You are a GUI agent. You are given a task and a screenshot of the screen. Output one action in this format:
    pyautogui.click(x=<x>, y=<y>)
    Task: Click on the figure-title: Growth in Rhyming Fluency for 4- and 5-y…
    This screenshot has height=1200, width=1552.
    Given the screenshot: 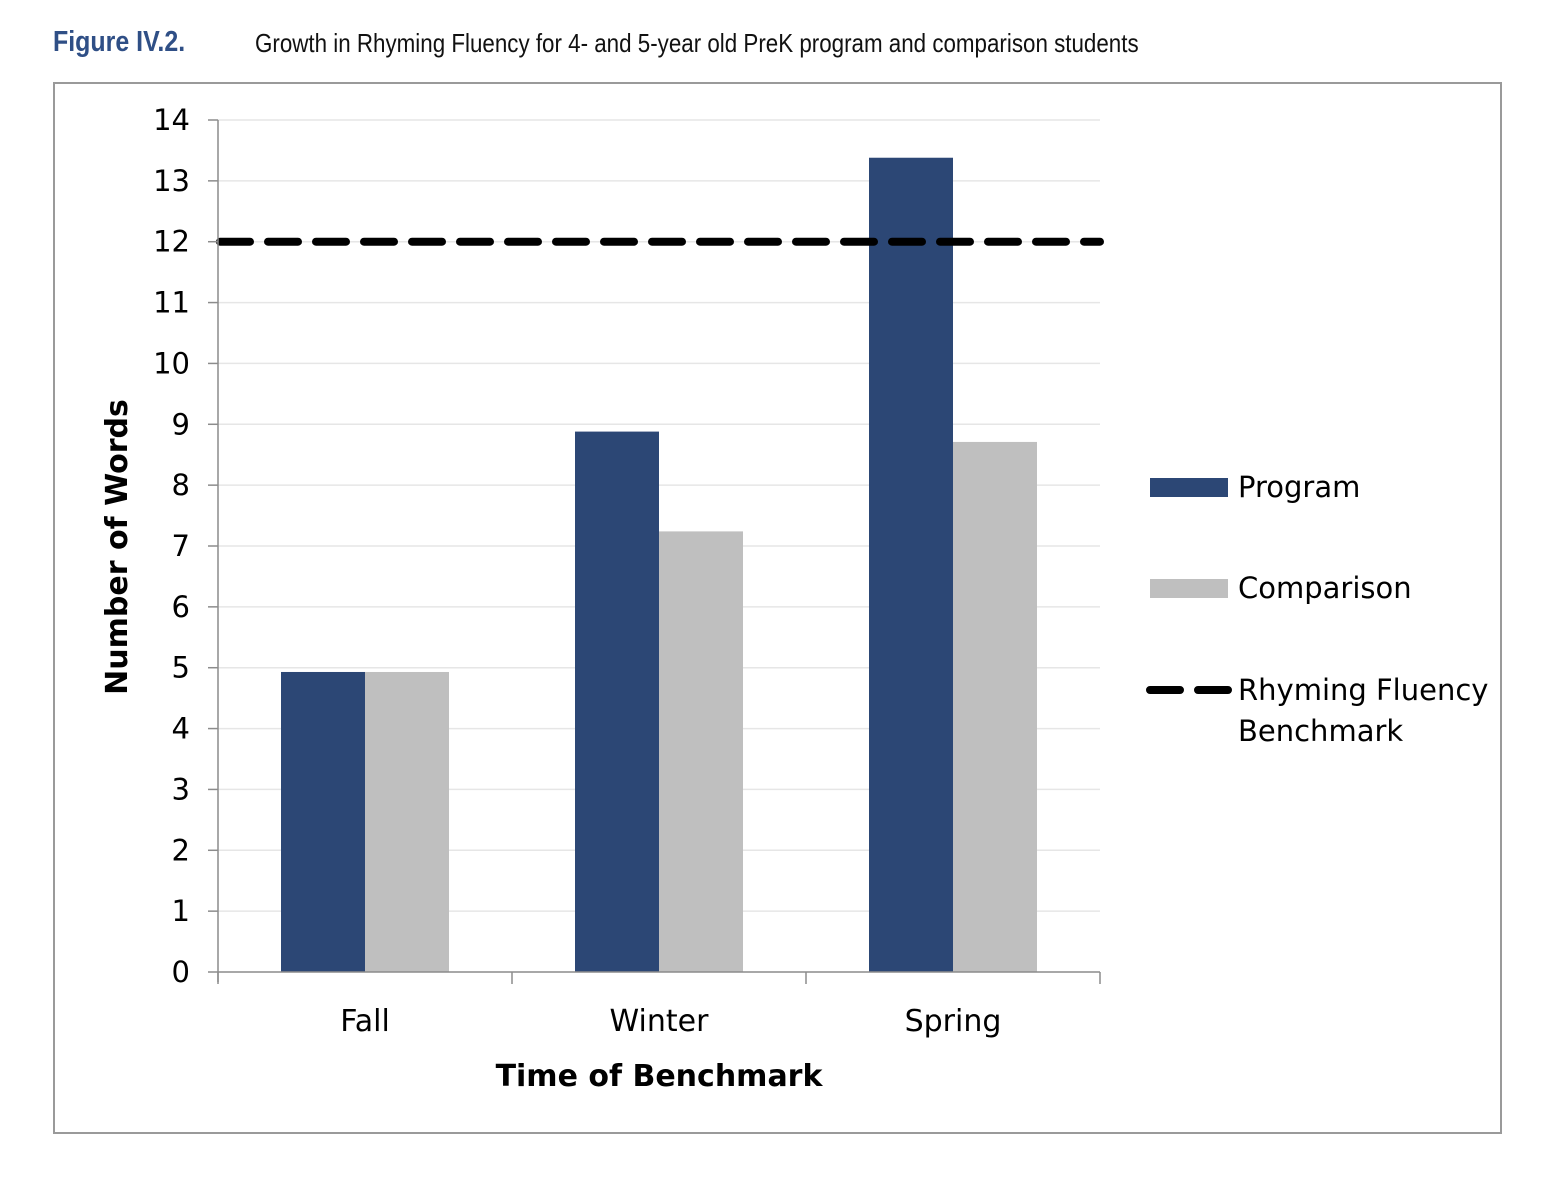 What is the action you would take?
    pyautogui.click(x=697, y=43)
    